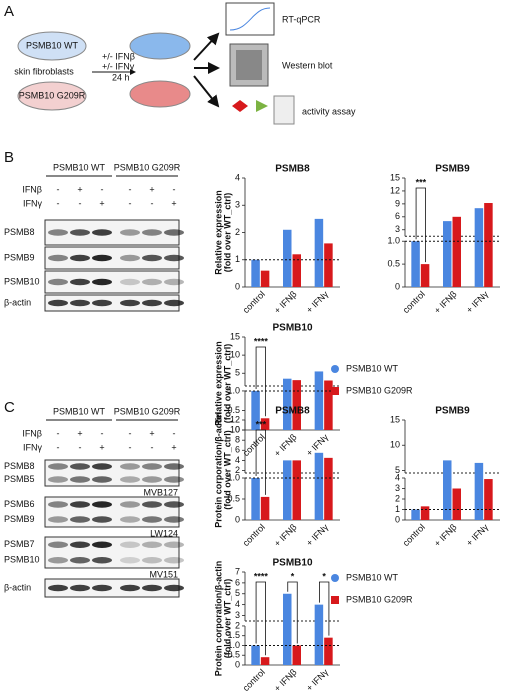 The image size is (520, 698). I want to click on dish, so click(160, 46).